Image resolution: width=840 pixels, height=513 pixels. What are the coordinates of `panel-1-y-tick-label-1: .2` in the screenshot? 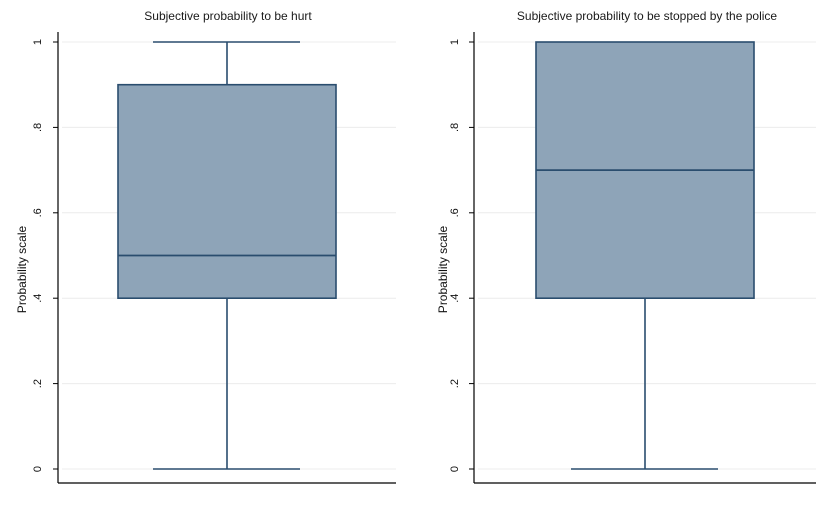 It's located at (38, 383).